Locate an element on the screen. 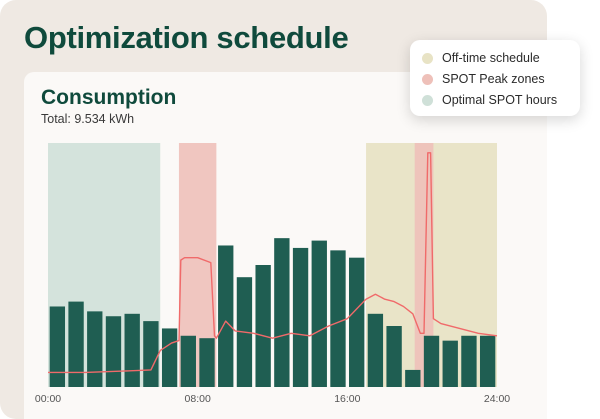  legend-item-optimal-spot: Optimal SPOT hours is located at coordinates (489, 100).